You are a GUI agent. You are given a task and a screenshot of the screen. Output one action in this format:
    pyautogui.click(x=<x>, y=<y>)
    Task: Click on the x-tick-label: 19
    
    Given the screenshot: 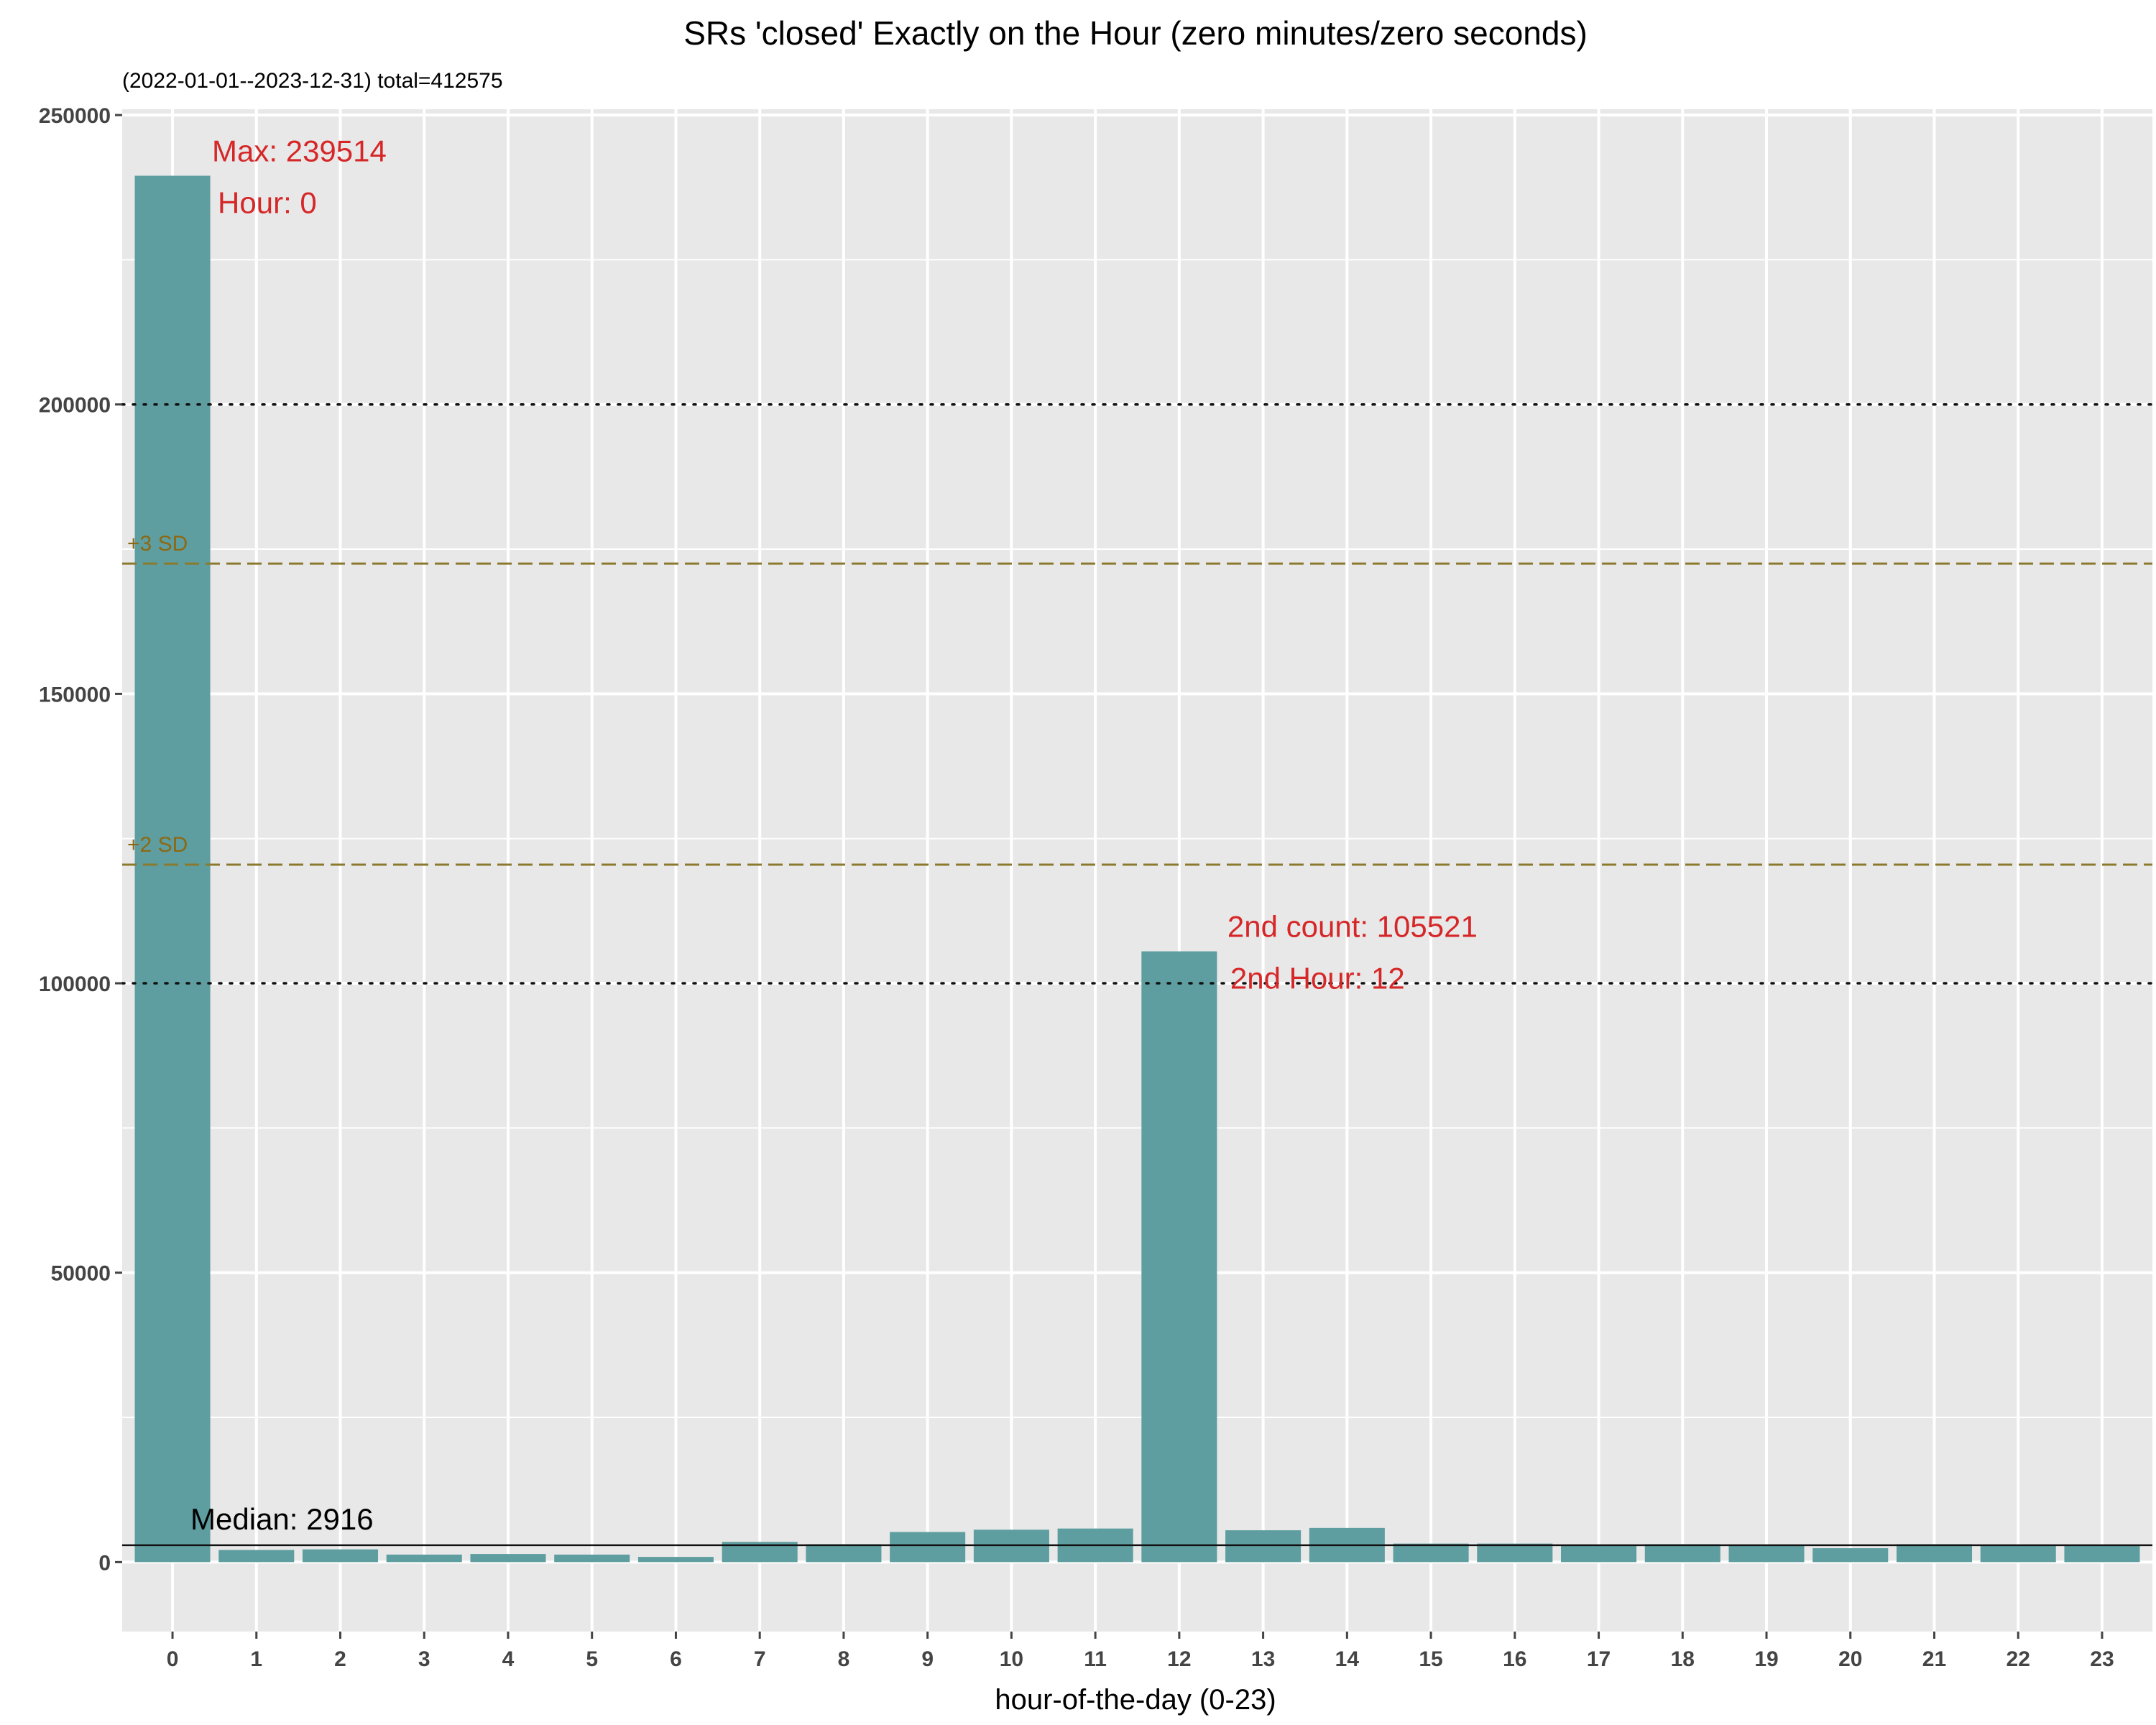 What is the action you would take?
    pyautogui.click(x=1766, y=1659)
    